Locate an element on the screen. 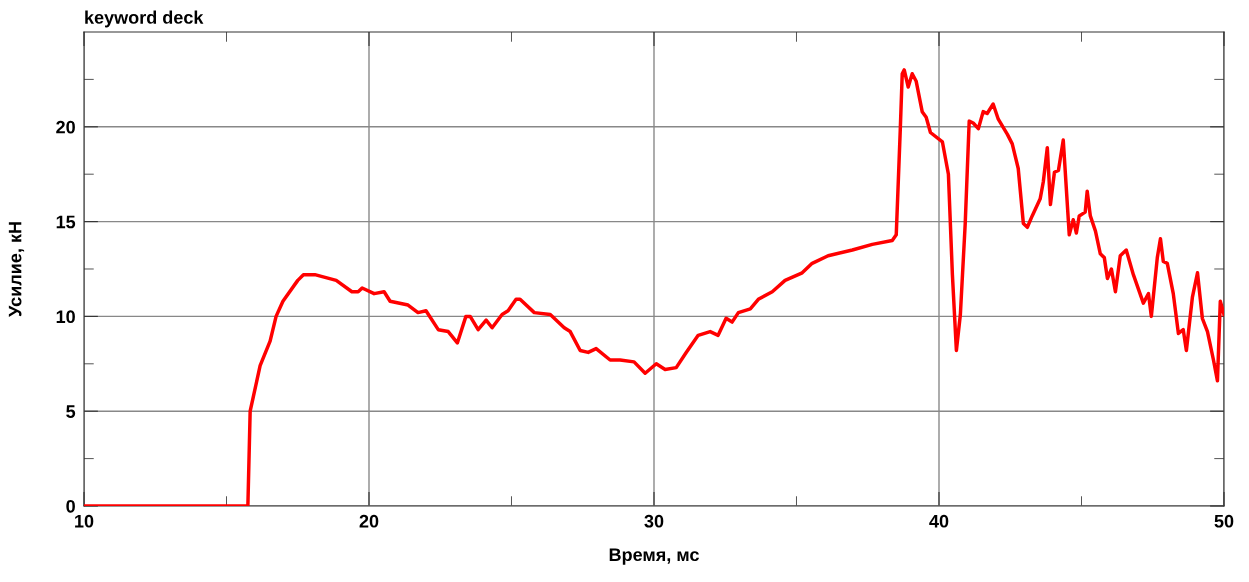 The height and width of the screenshot is (582, 1249). x-tick-label: 30 is located at coordinates (654, 521).